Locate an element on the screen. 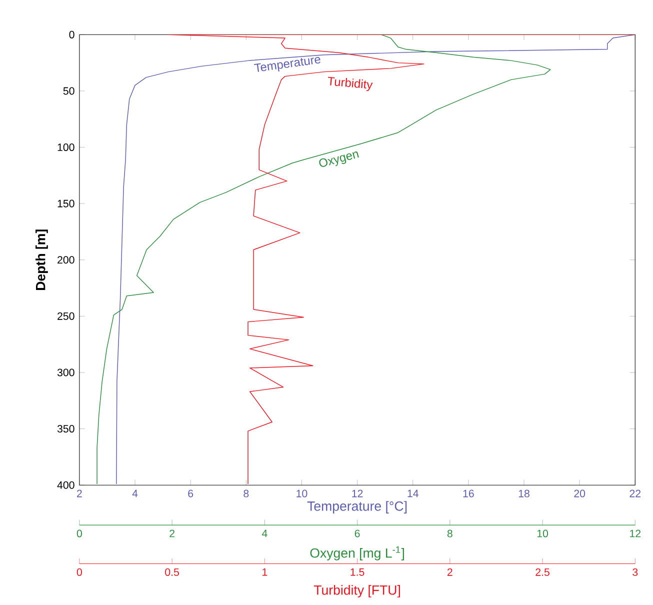 The width and height of the screenshot is (653, 605). y-tick-label: 250 is located at coordinates (66, 316).